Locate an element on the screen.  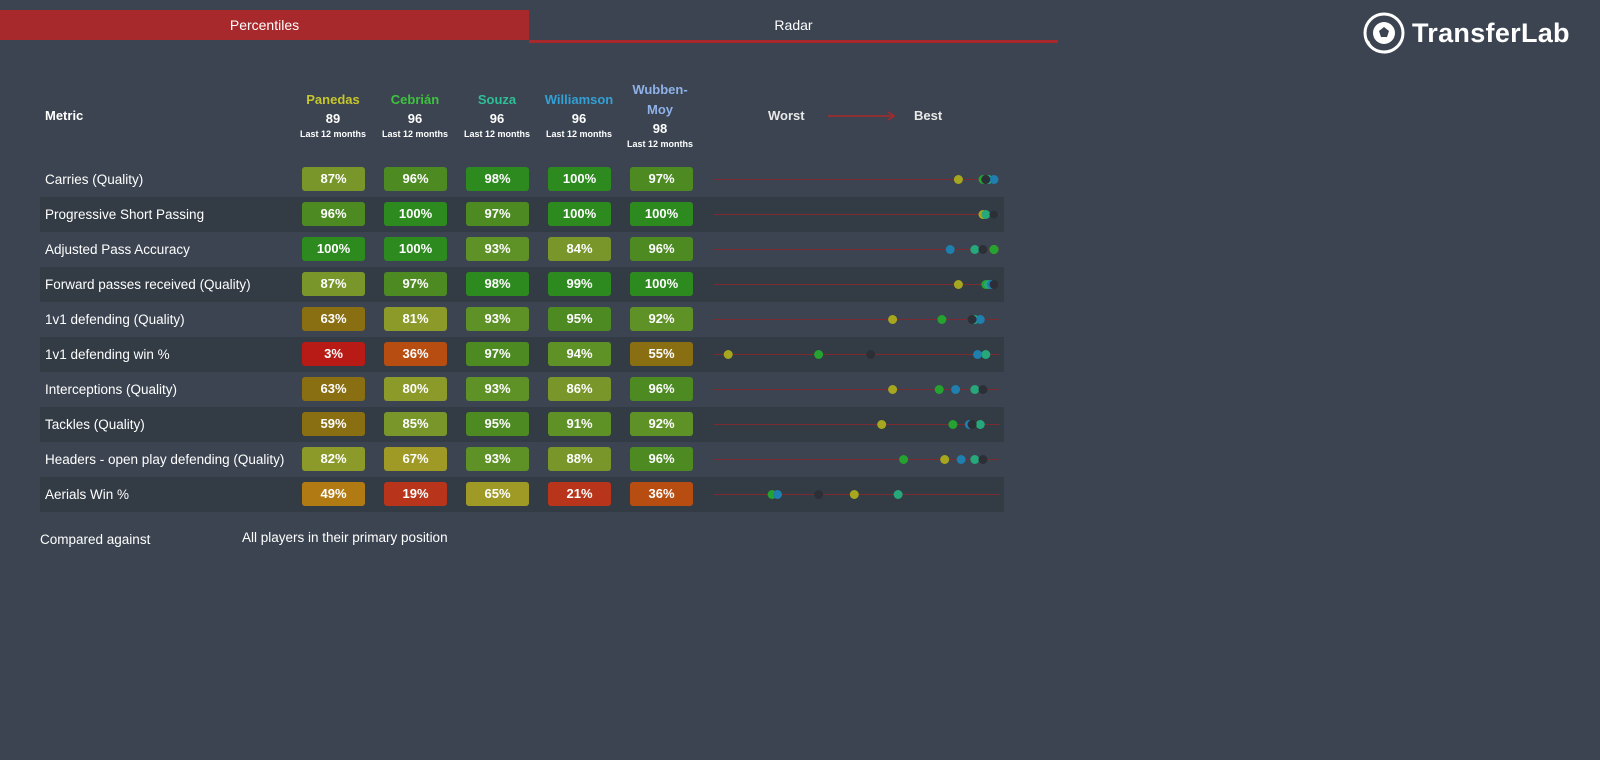
metric-label: Interceptions (Quality) is located at coordinates (111, 389).